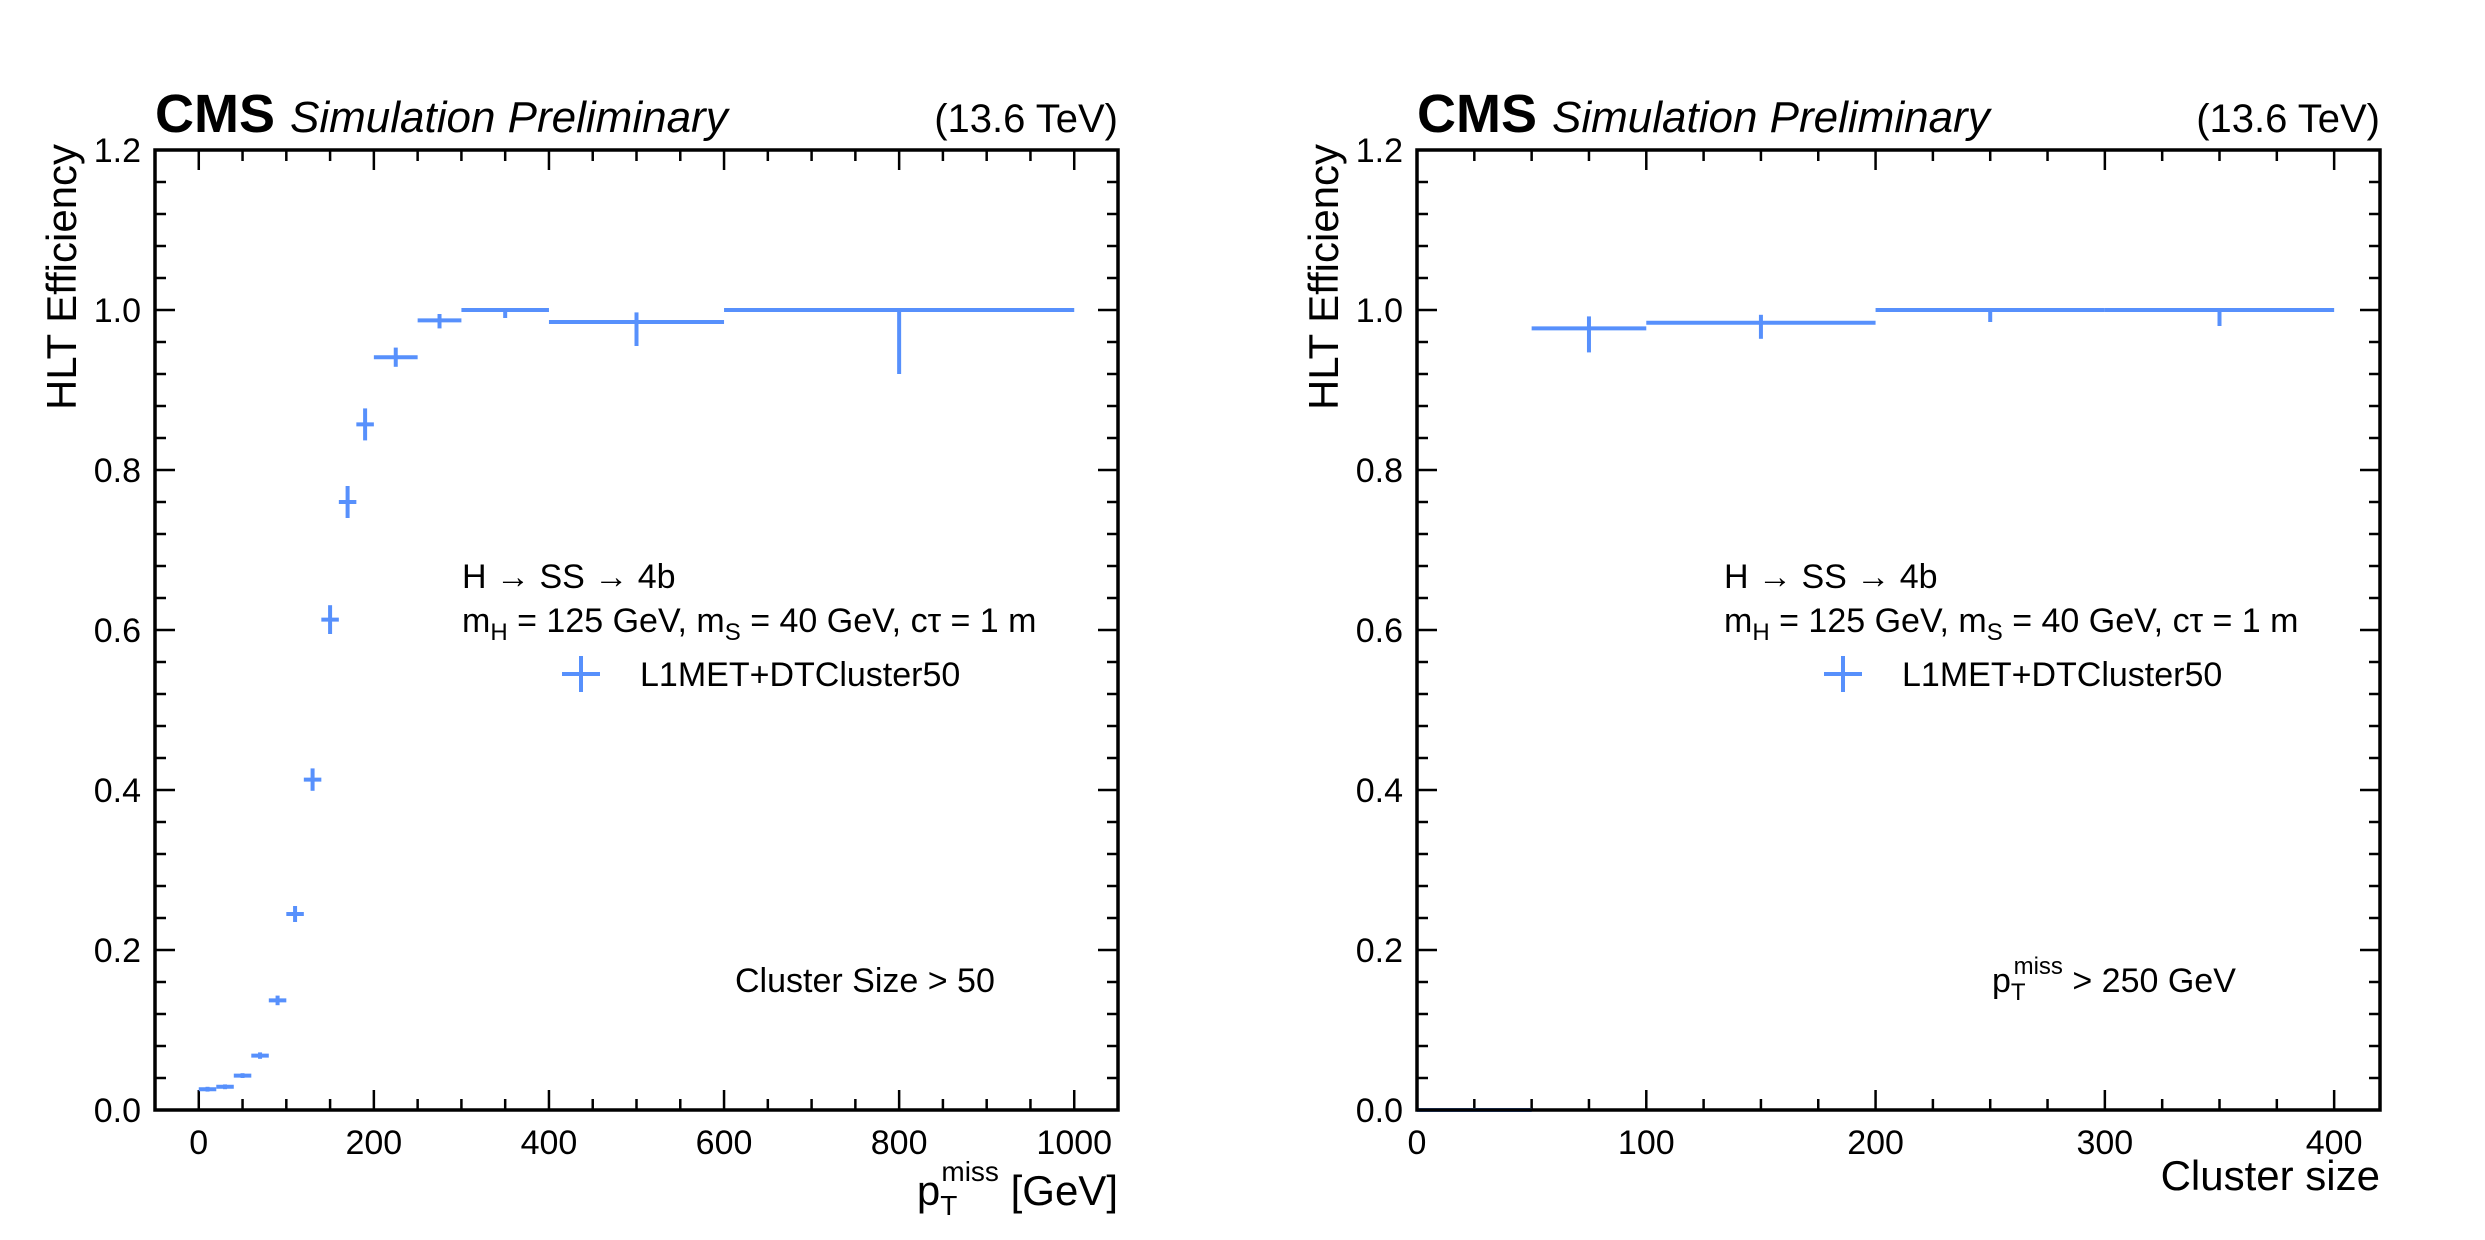 This screenshot has height=1240, width=2485. I want to click on x-axis-label: pTmiss [GeV], so click(1017, 1188).